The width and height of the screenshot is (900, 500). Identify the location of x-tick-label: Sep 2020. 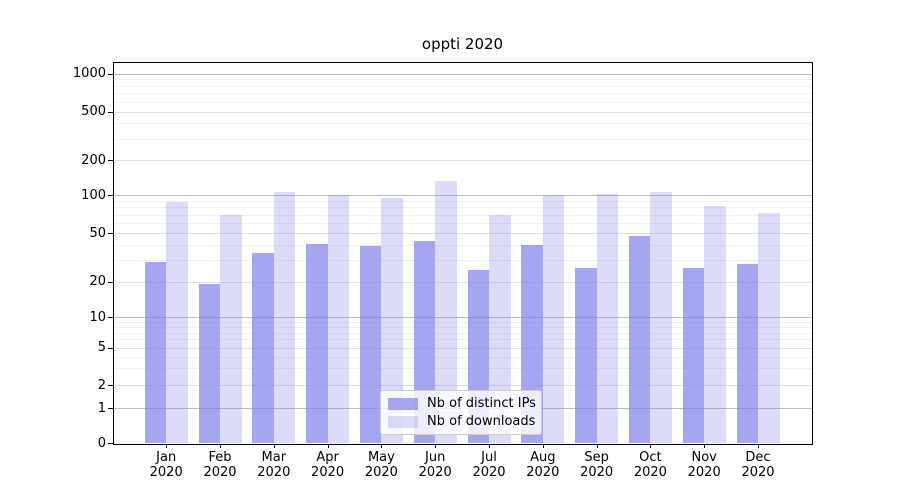
(597, 465).